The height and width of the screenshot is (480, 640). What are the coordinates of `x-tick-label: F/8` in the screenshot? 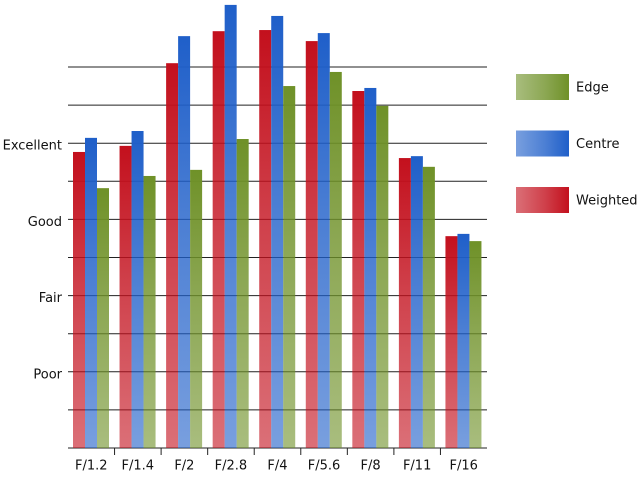 It's located at (371, 466).